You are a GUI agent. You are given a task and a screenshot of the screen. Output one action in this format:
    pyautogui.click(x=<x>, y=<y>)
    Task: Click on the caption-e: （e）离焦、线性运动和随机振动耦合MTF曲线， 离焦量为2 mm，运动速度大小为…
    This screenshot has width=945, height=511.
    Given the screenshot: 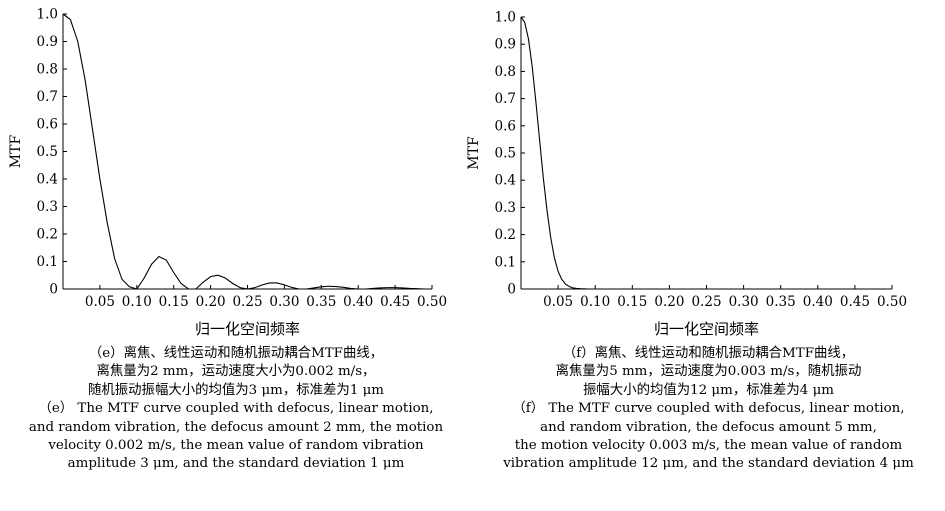 What is the action you would take?
    pyautogui.click(x=236, y=409)
    